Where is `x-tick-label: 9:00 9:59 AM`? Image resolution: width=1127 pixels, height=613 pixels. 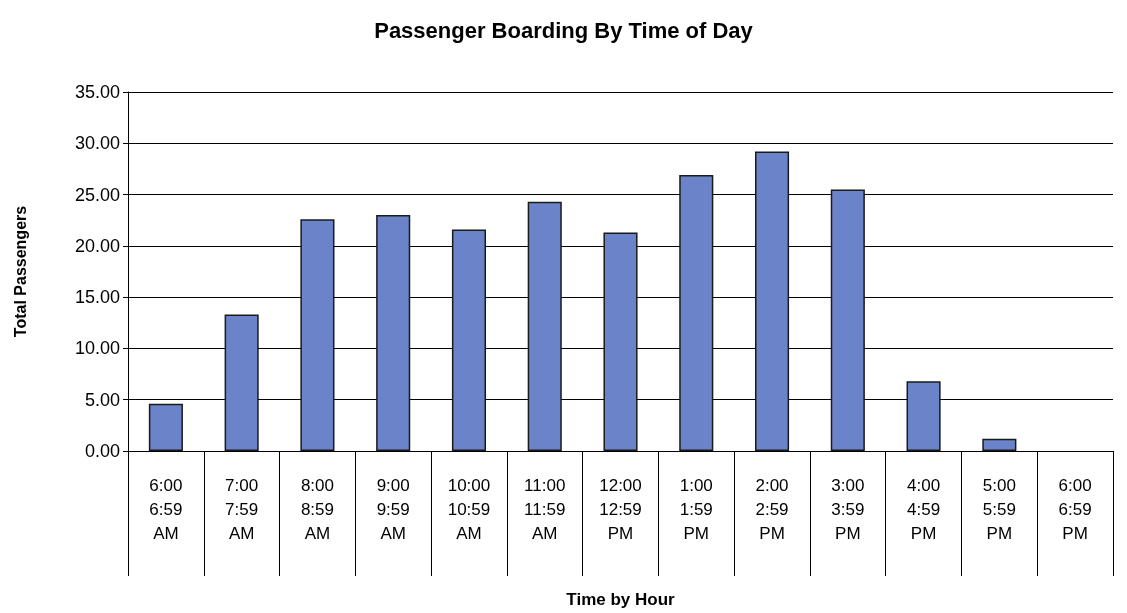
x-tick-label: 9:00 9:59 AM is located at coordinates (393, 509).